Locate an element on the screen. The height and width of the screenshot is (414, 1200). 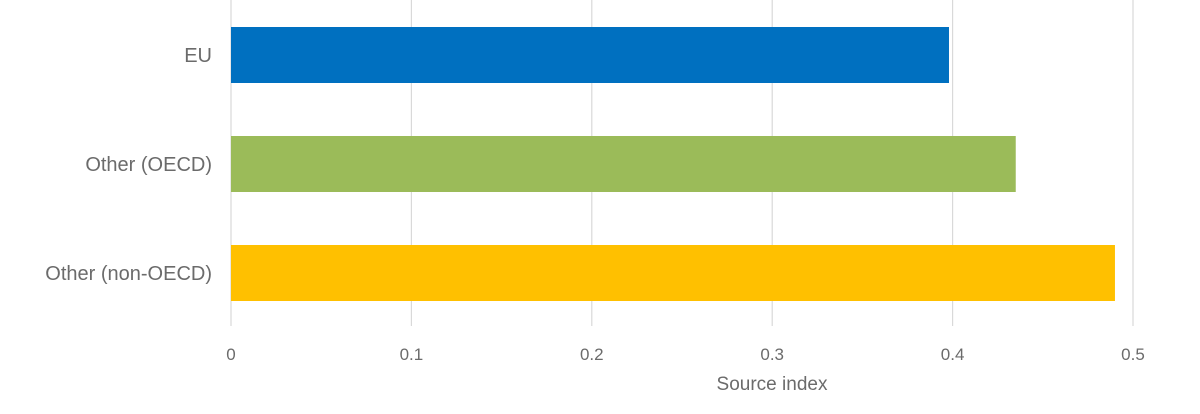
category-label: Other (OECD) is located at coordinates (148, 165).